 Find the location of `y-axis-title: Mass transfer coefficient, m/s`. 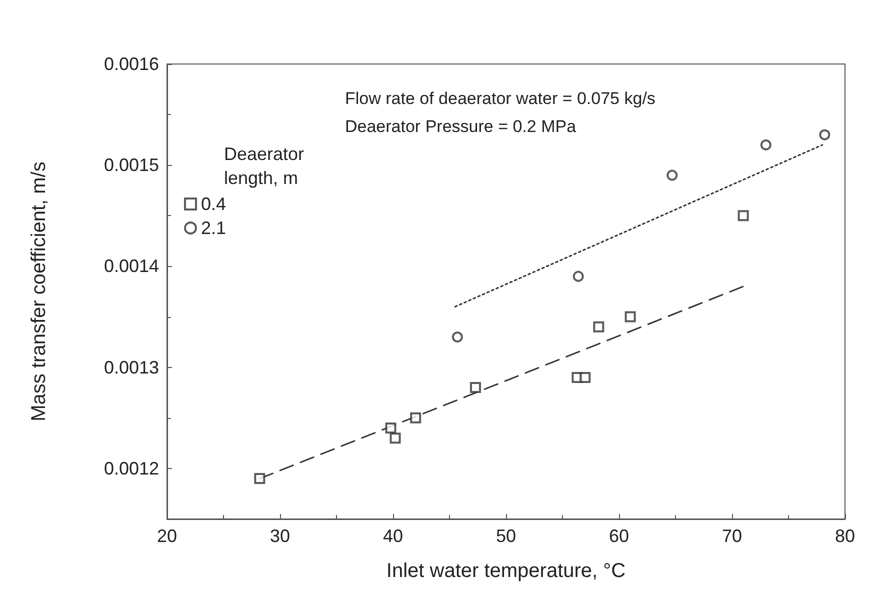

y-axis-title: Mass transfer coefficient, m/s is located at coordinates (39, 292).